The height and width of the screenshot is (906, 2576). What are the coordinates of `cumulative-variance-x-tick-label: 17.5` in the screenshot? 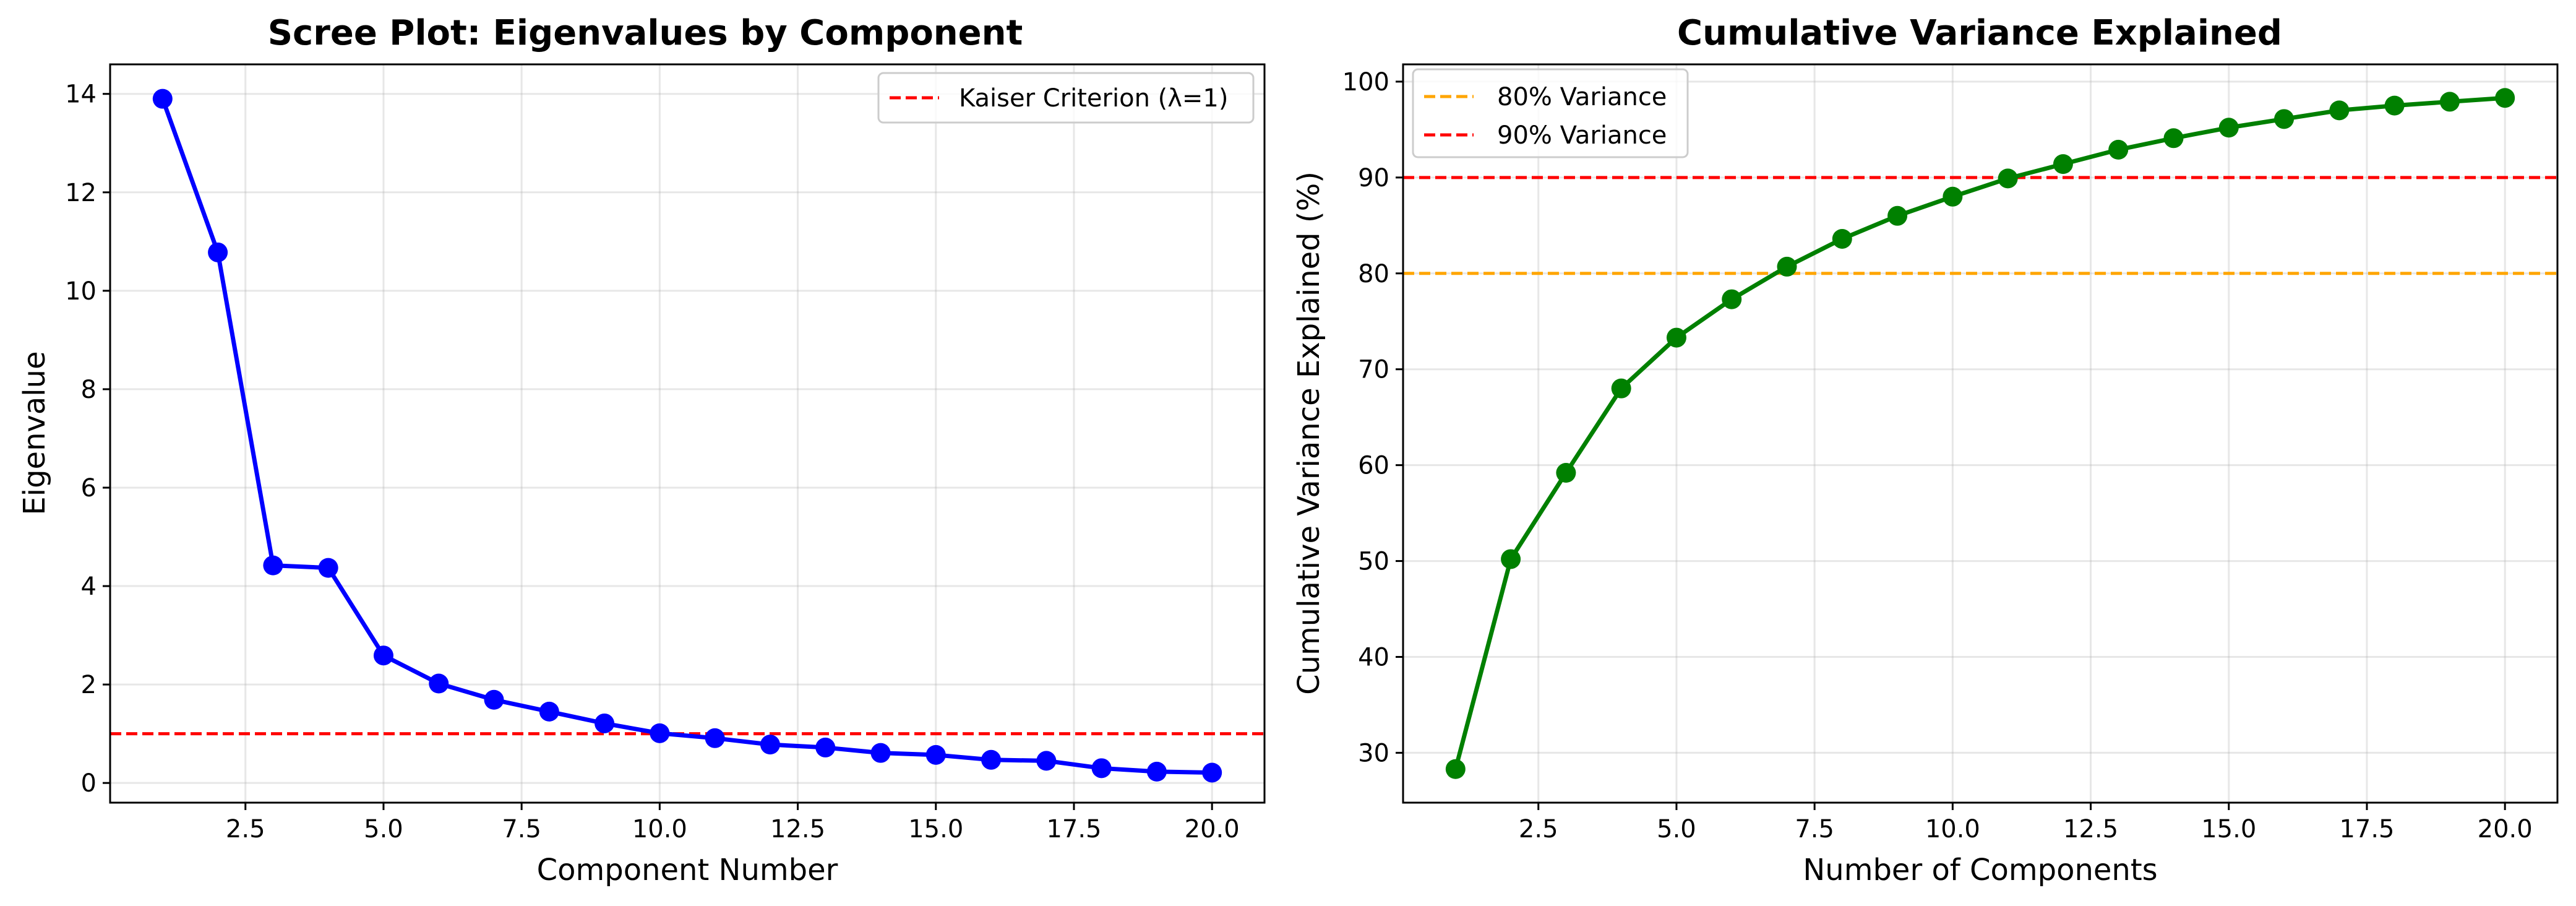 It's located at (2366, 829).